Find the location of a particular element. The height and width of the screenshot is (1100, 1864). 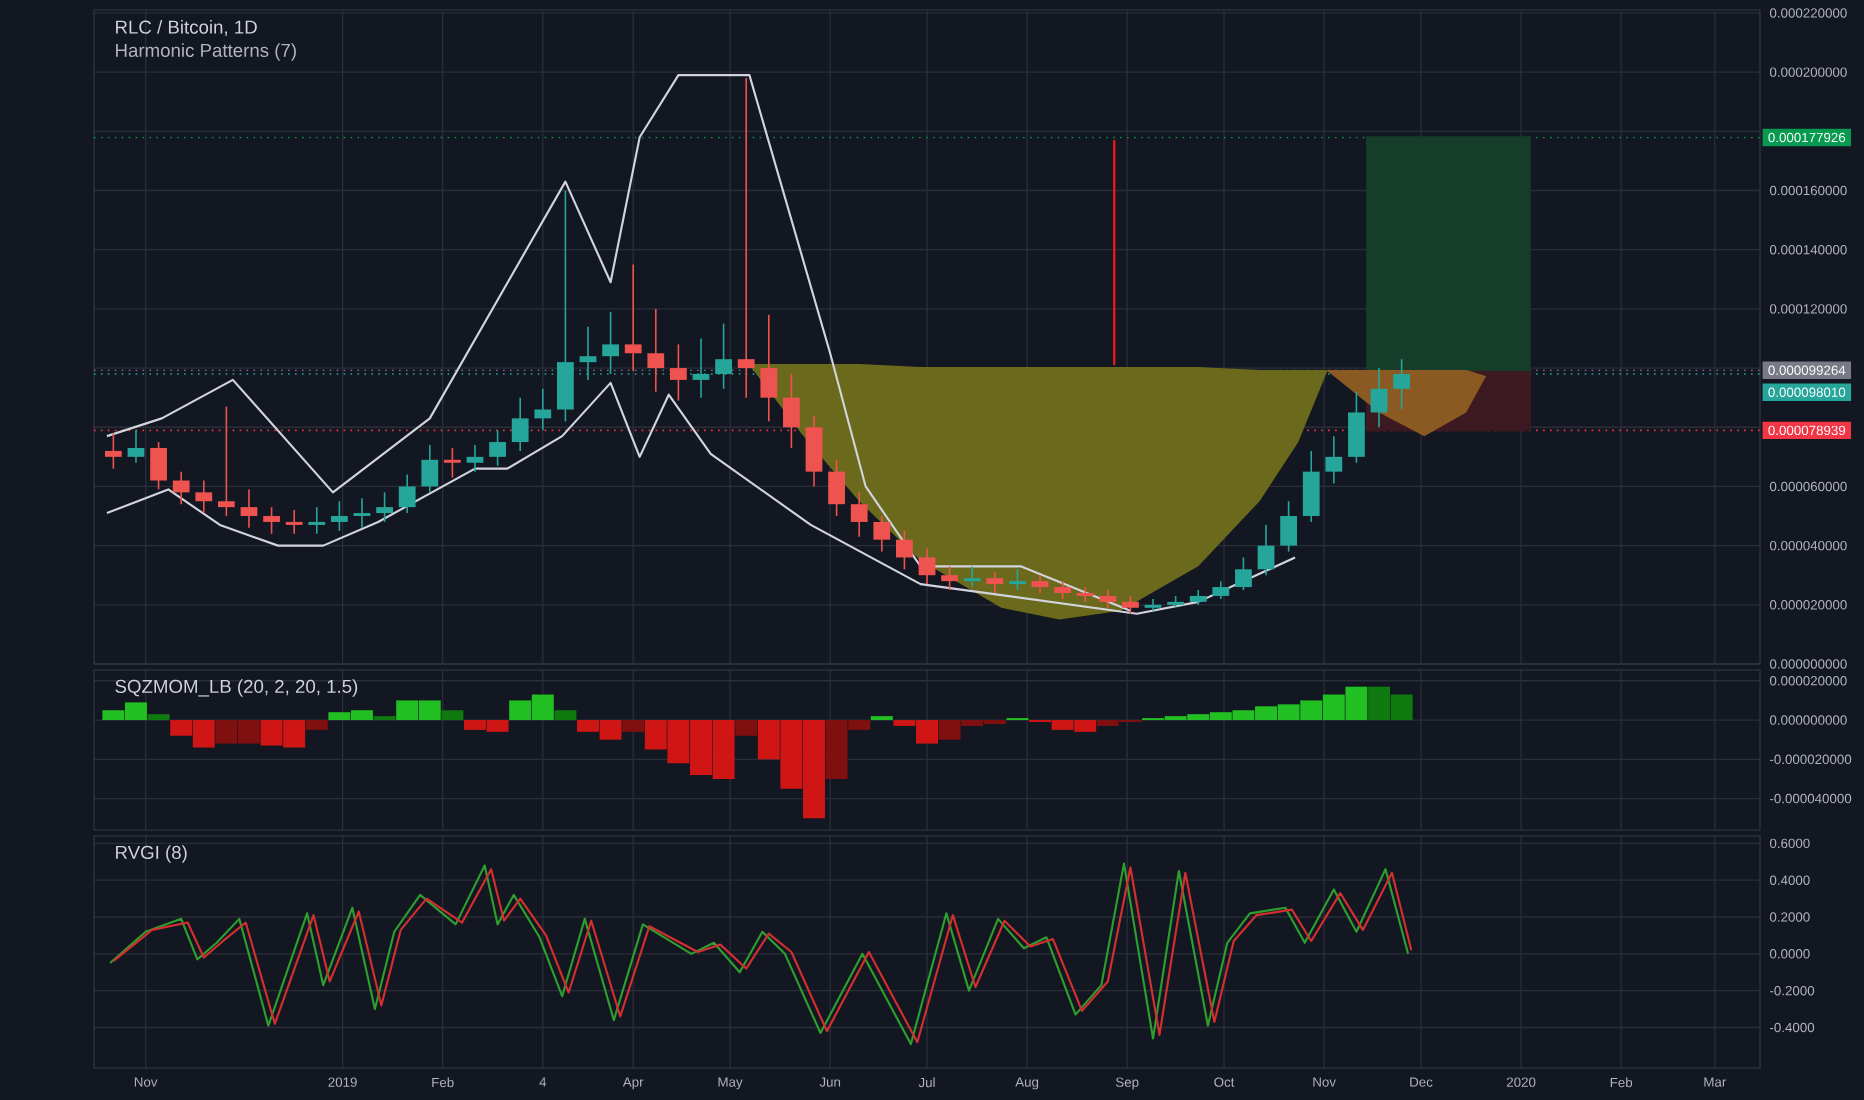

chart-title: RLC / Bitcoin, 1D is located at coordinates (186, 28).